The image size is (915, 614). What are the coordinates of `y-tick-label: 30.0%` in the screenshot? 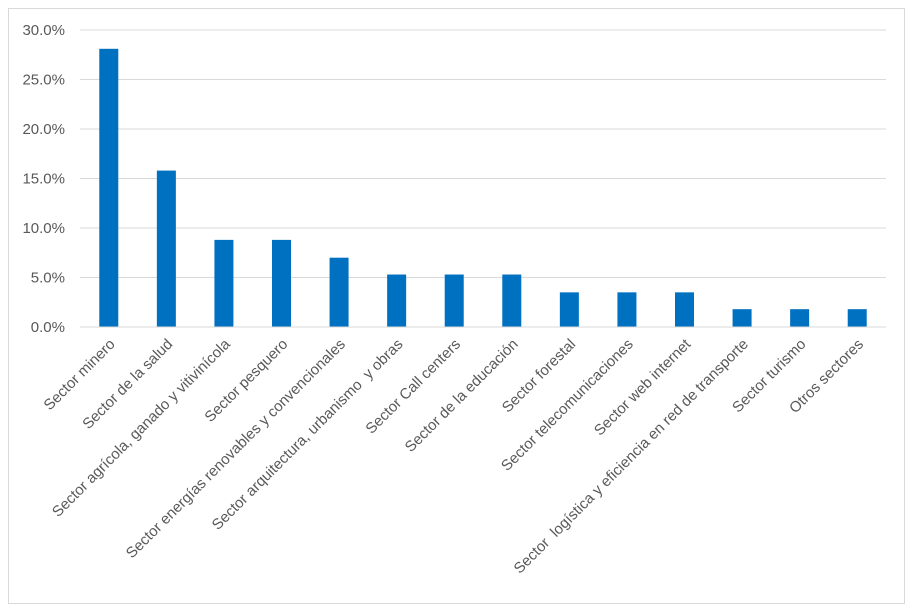 It's located at (43, 30).